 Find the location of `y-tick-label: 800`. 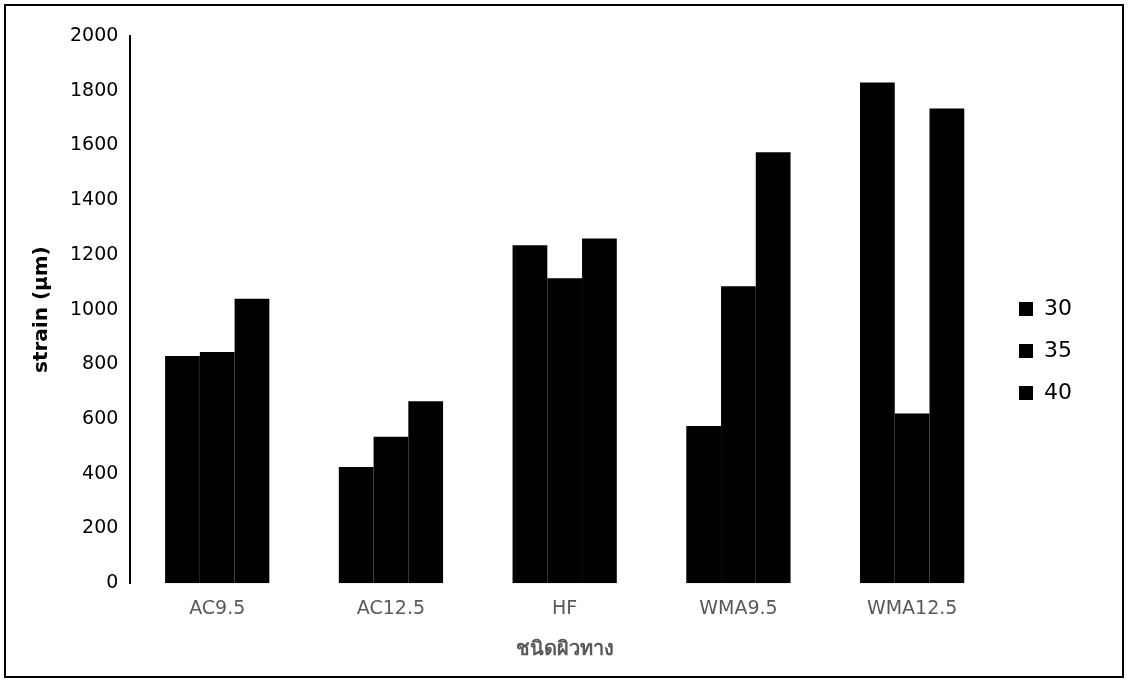

y-tick-label: 800 is located at coordinates (100, 362).